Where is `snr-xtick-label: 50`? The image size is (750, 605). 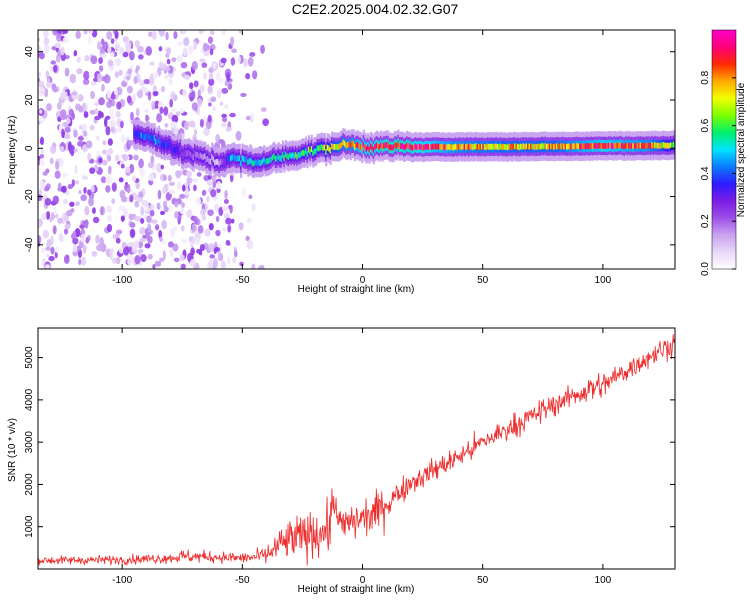 snr-xtick-label: 50 is located at coordinates (483, 580).